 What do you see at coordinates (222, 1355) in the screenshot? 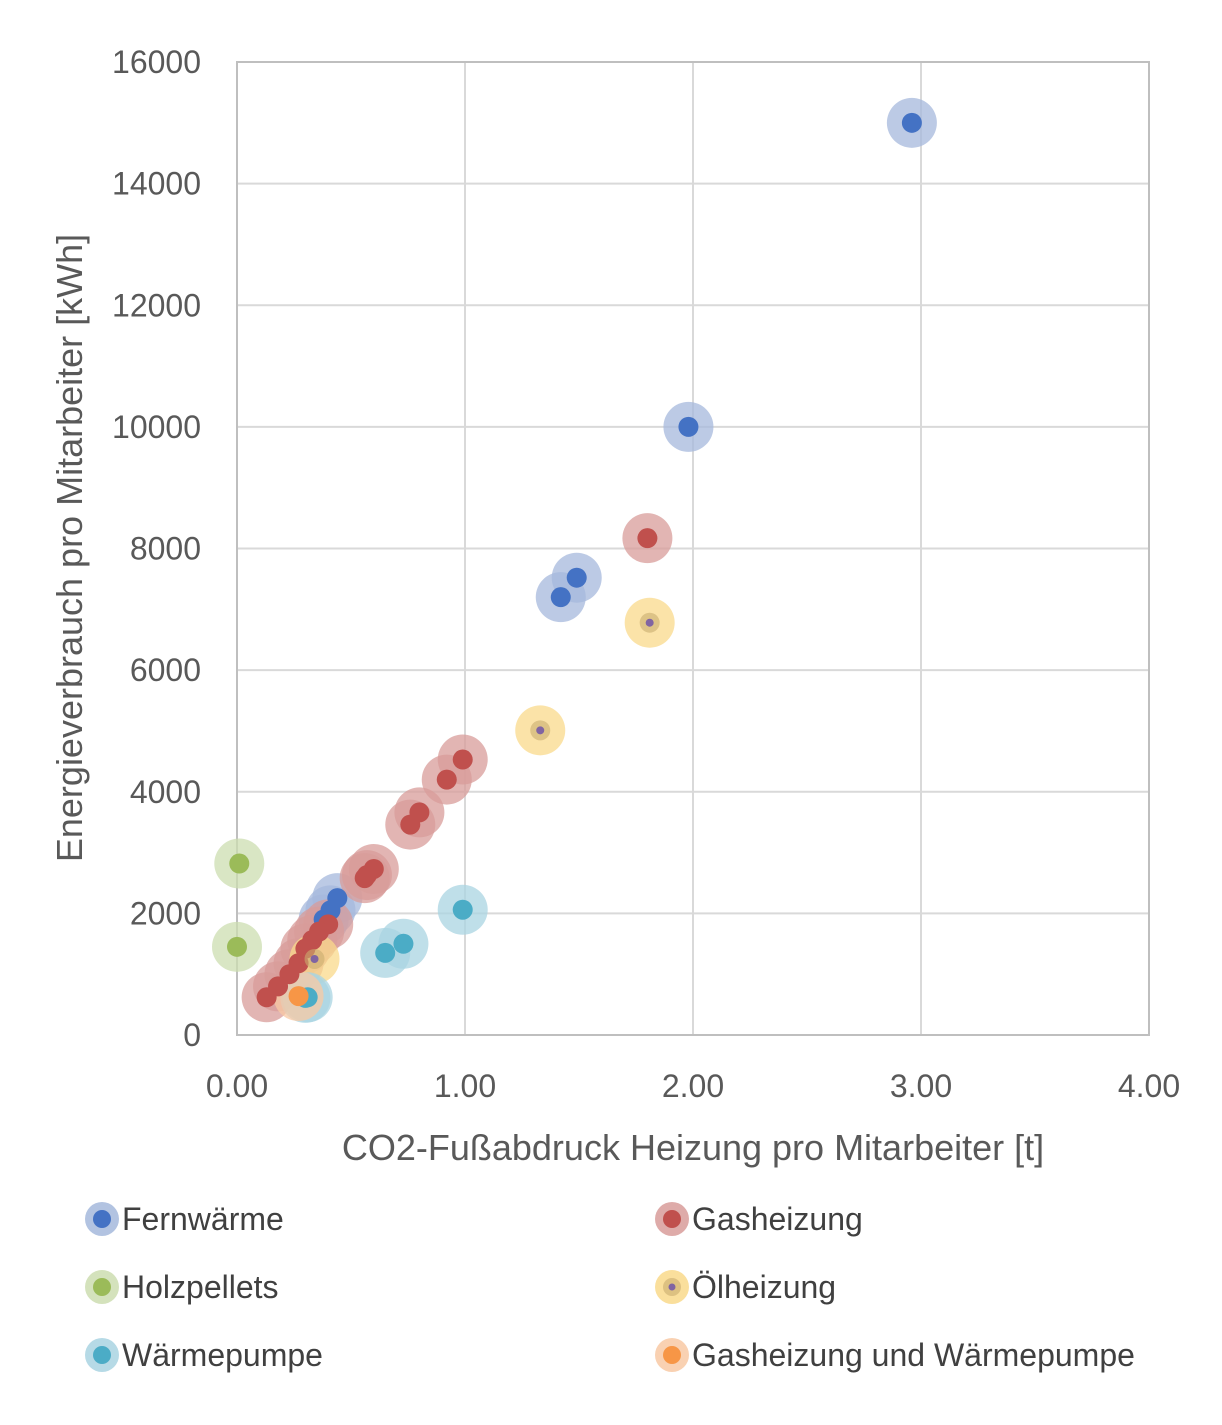
I see `legend-label: Wärmepumpe` at bounding box center [222, 1355].